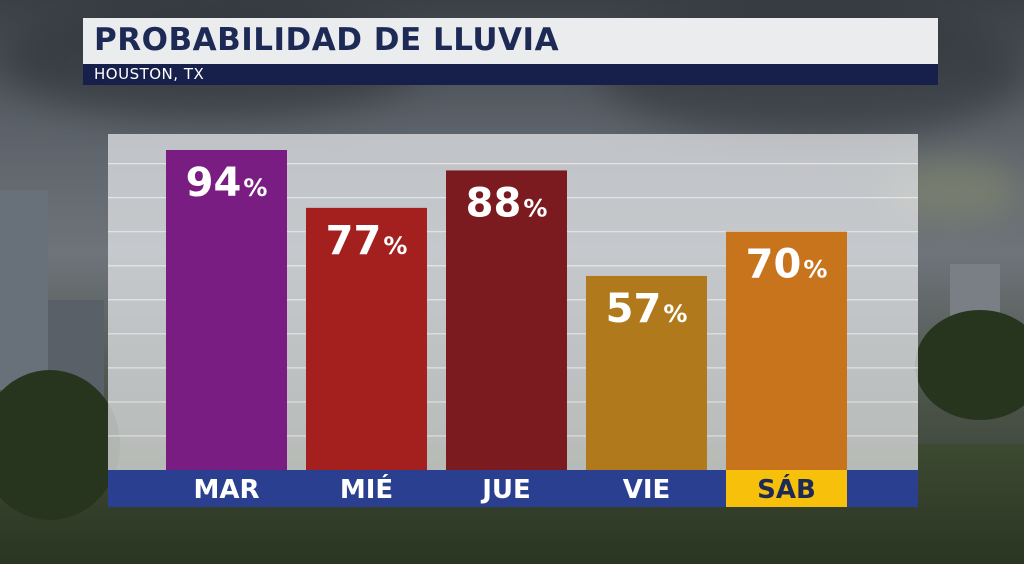  Describe the element at coordinates (226, 490) in the screenshot. I see `tick-label: MAR` at that location.